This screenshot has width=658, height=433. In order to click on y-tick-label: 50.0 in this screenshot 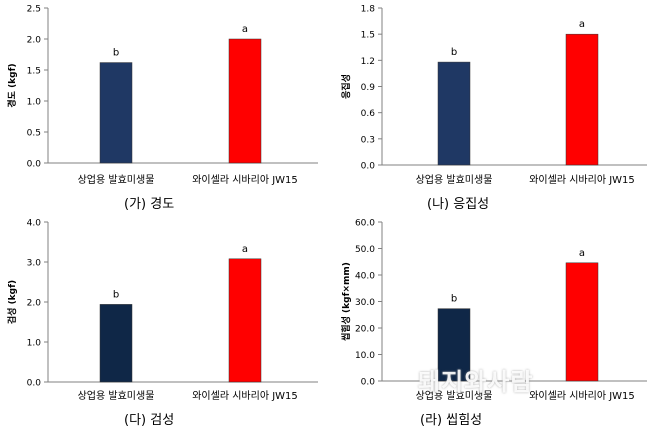, I will do `click(365, 250)`.